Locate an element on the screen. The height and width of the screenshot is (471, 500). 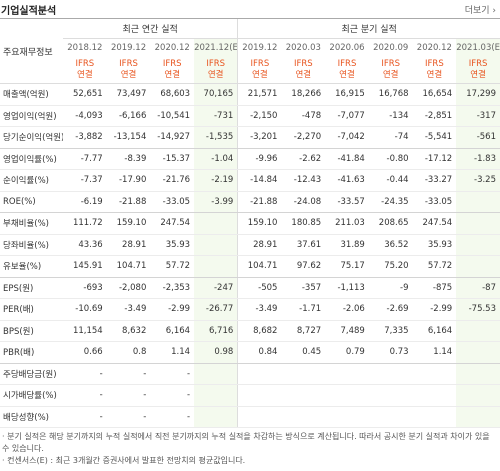
data-cell: 180.85 is located at coordinates (303, 223).